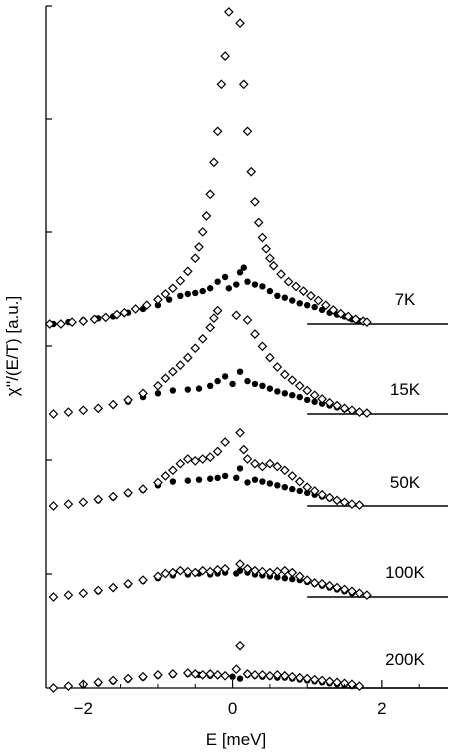 The width and height of the screenshot is (449, 752). What do you see at coordinates (12, 346) in the screenshot?
I see `y-axis-label: χ''/(E/T) [a.u.]` at bounding box center [12, 346].